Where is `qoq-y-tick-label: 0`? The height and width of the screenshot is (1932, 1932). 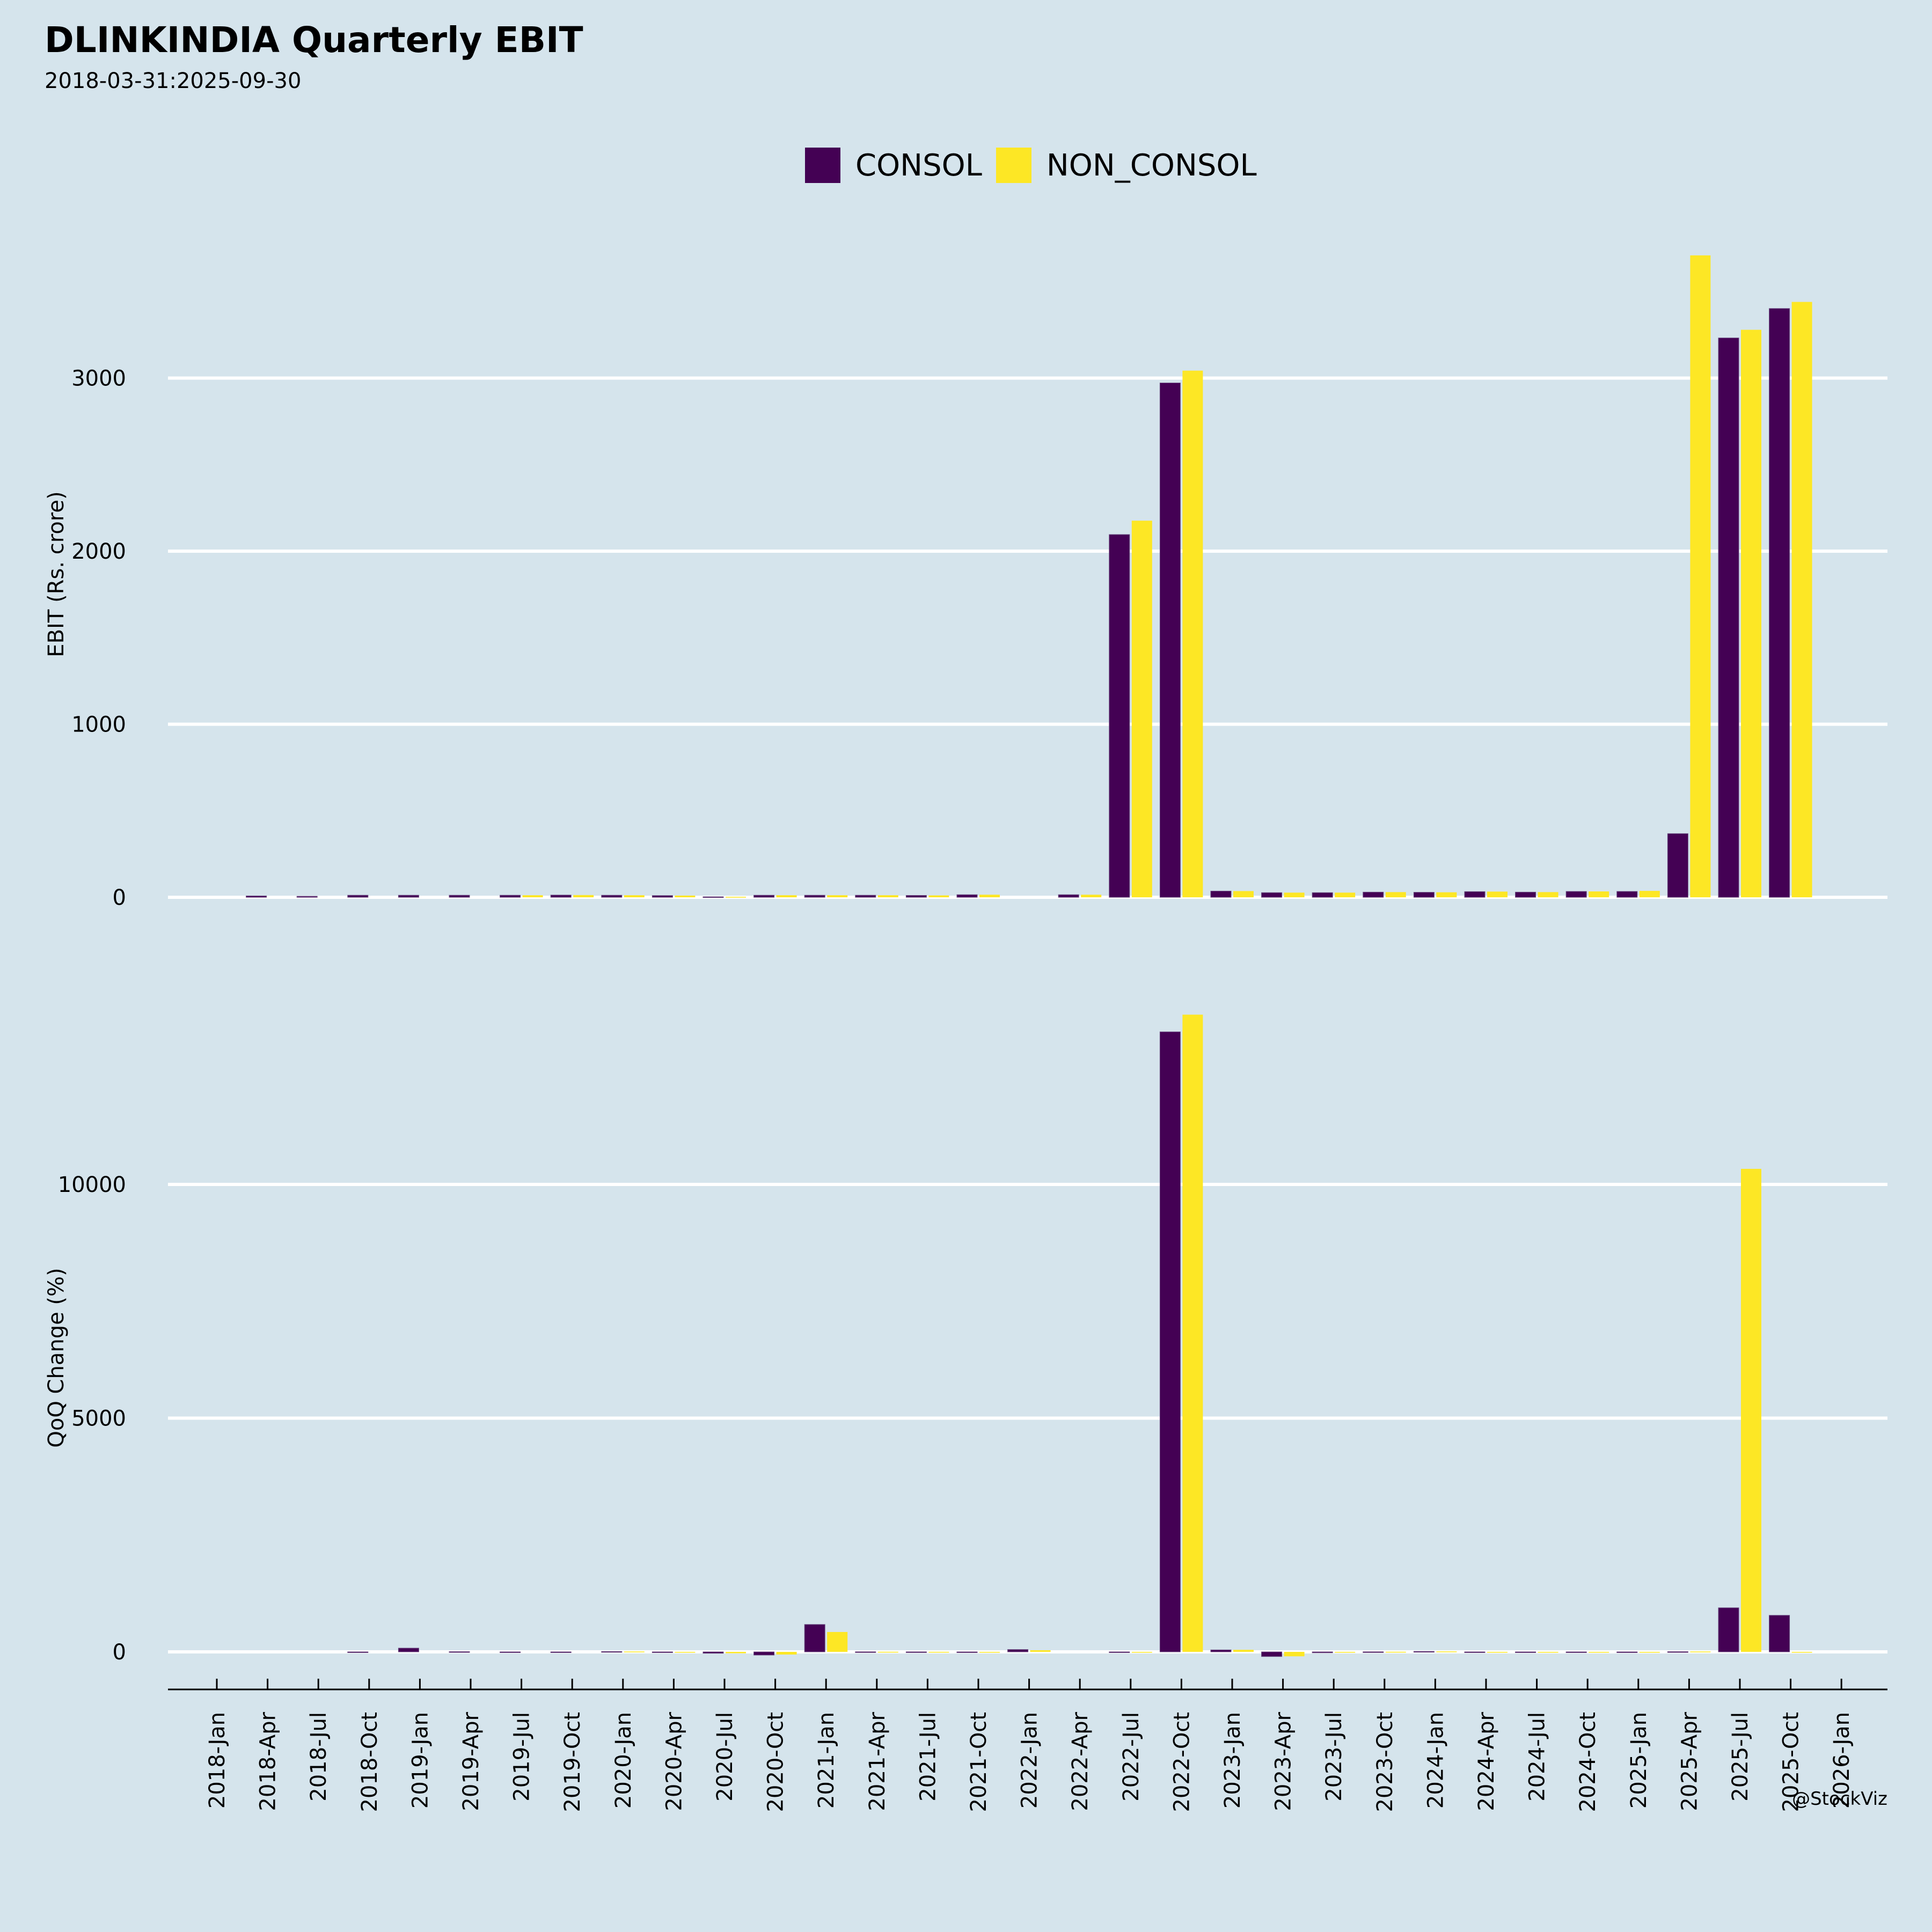 qoq-y-tick-label: 0 is located at coordinates (119, 1652).